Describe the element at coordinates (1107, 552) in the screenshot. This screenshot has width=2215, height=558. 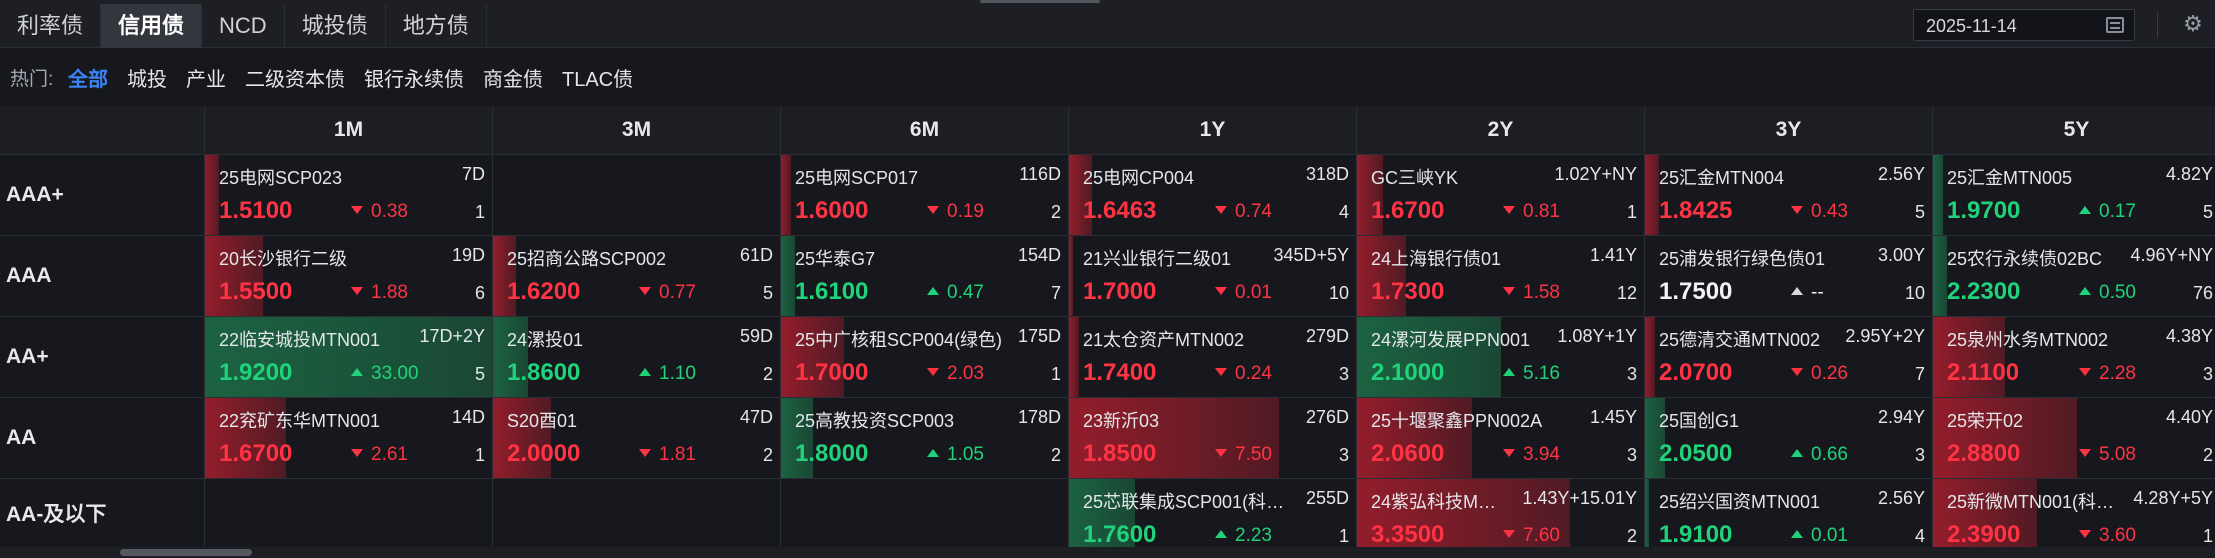
I see `horizontal-scrollbar` at that location.